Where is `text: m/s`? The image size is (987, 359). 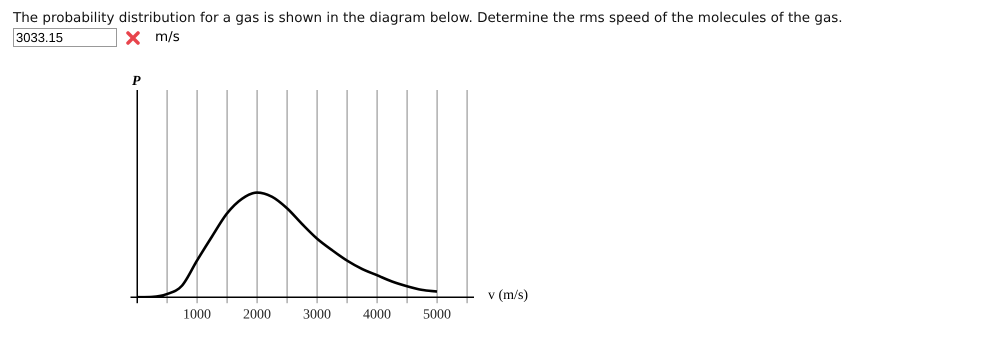
text: m/s is located at coordinates (167, 37).